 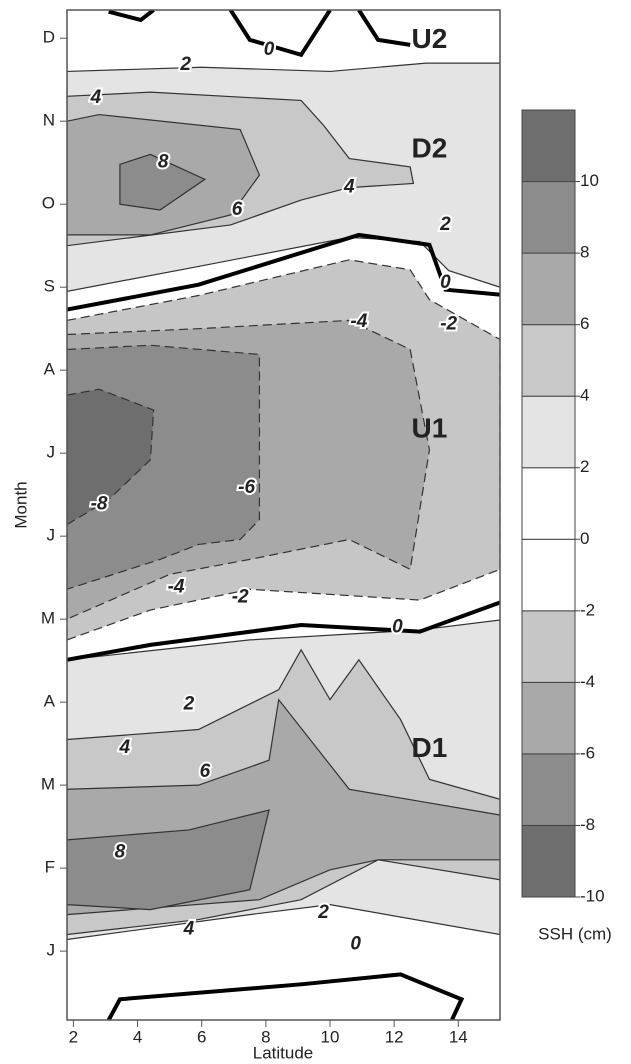 What do you see at coordinates (201, 1036) in the screenshot?
I see `x-tick-label: 6` at bounding box center [201, 1036].